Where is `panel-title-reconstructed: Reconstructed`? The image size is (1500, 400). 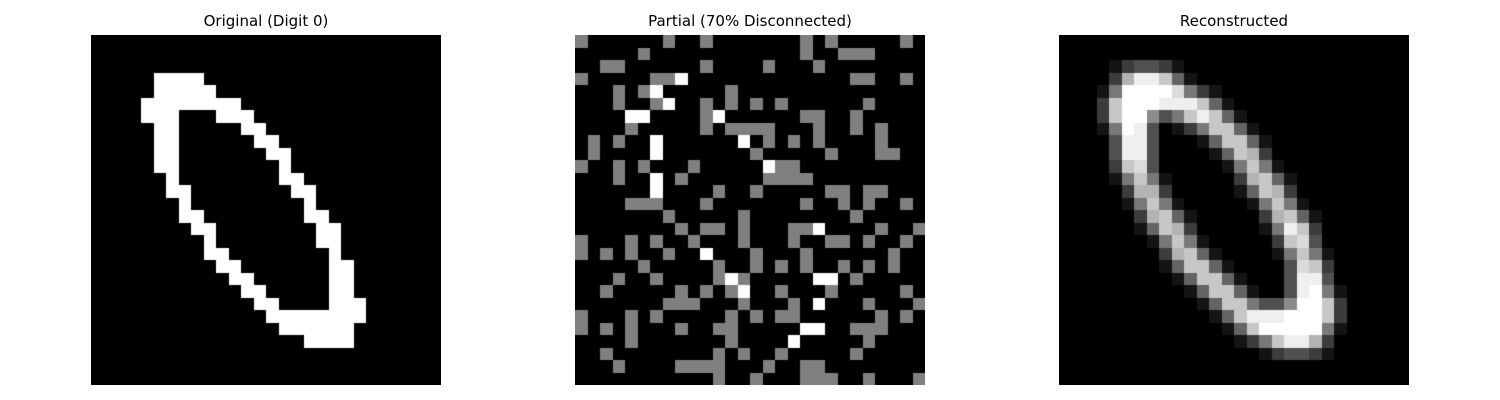 panel-title-reconstructed: Reconstructed is located at coordinates (1234, 21).